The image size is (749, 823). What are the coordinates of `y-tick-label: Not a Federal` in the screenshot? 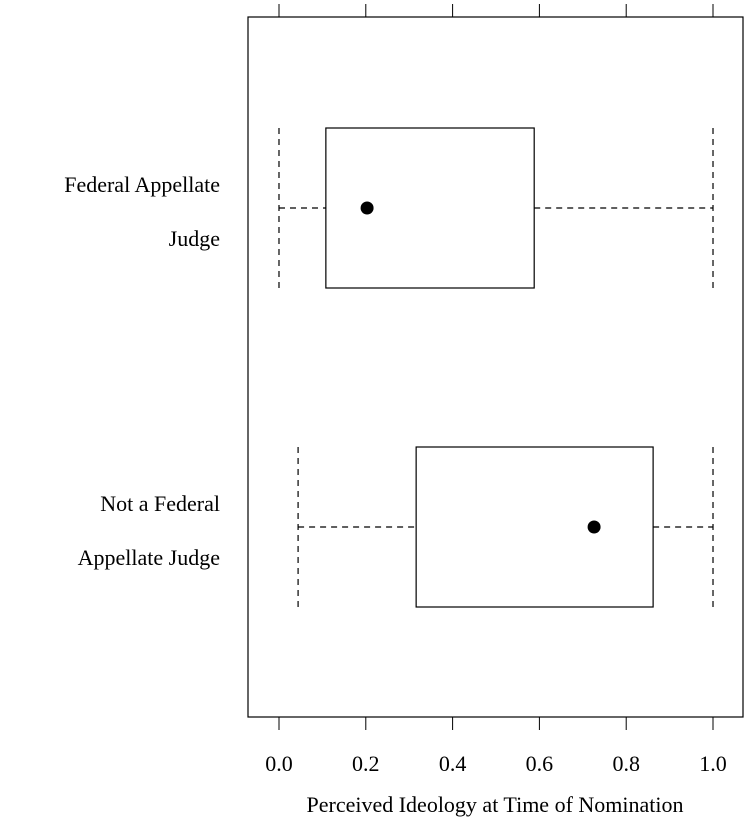 It's located at (160, 503).